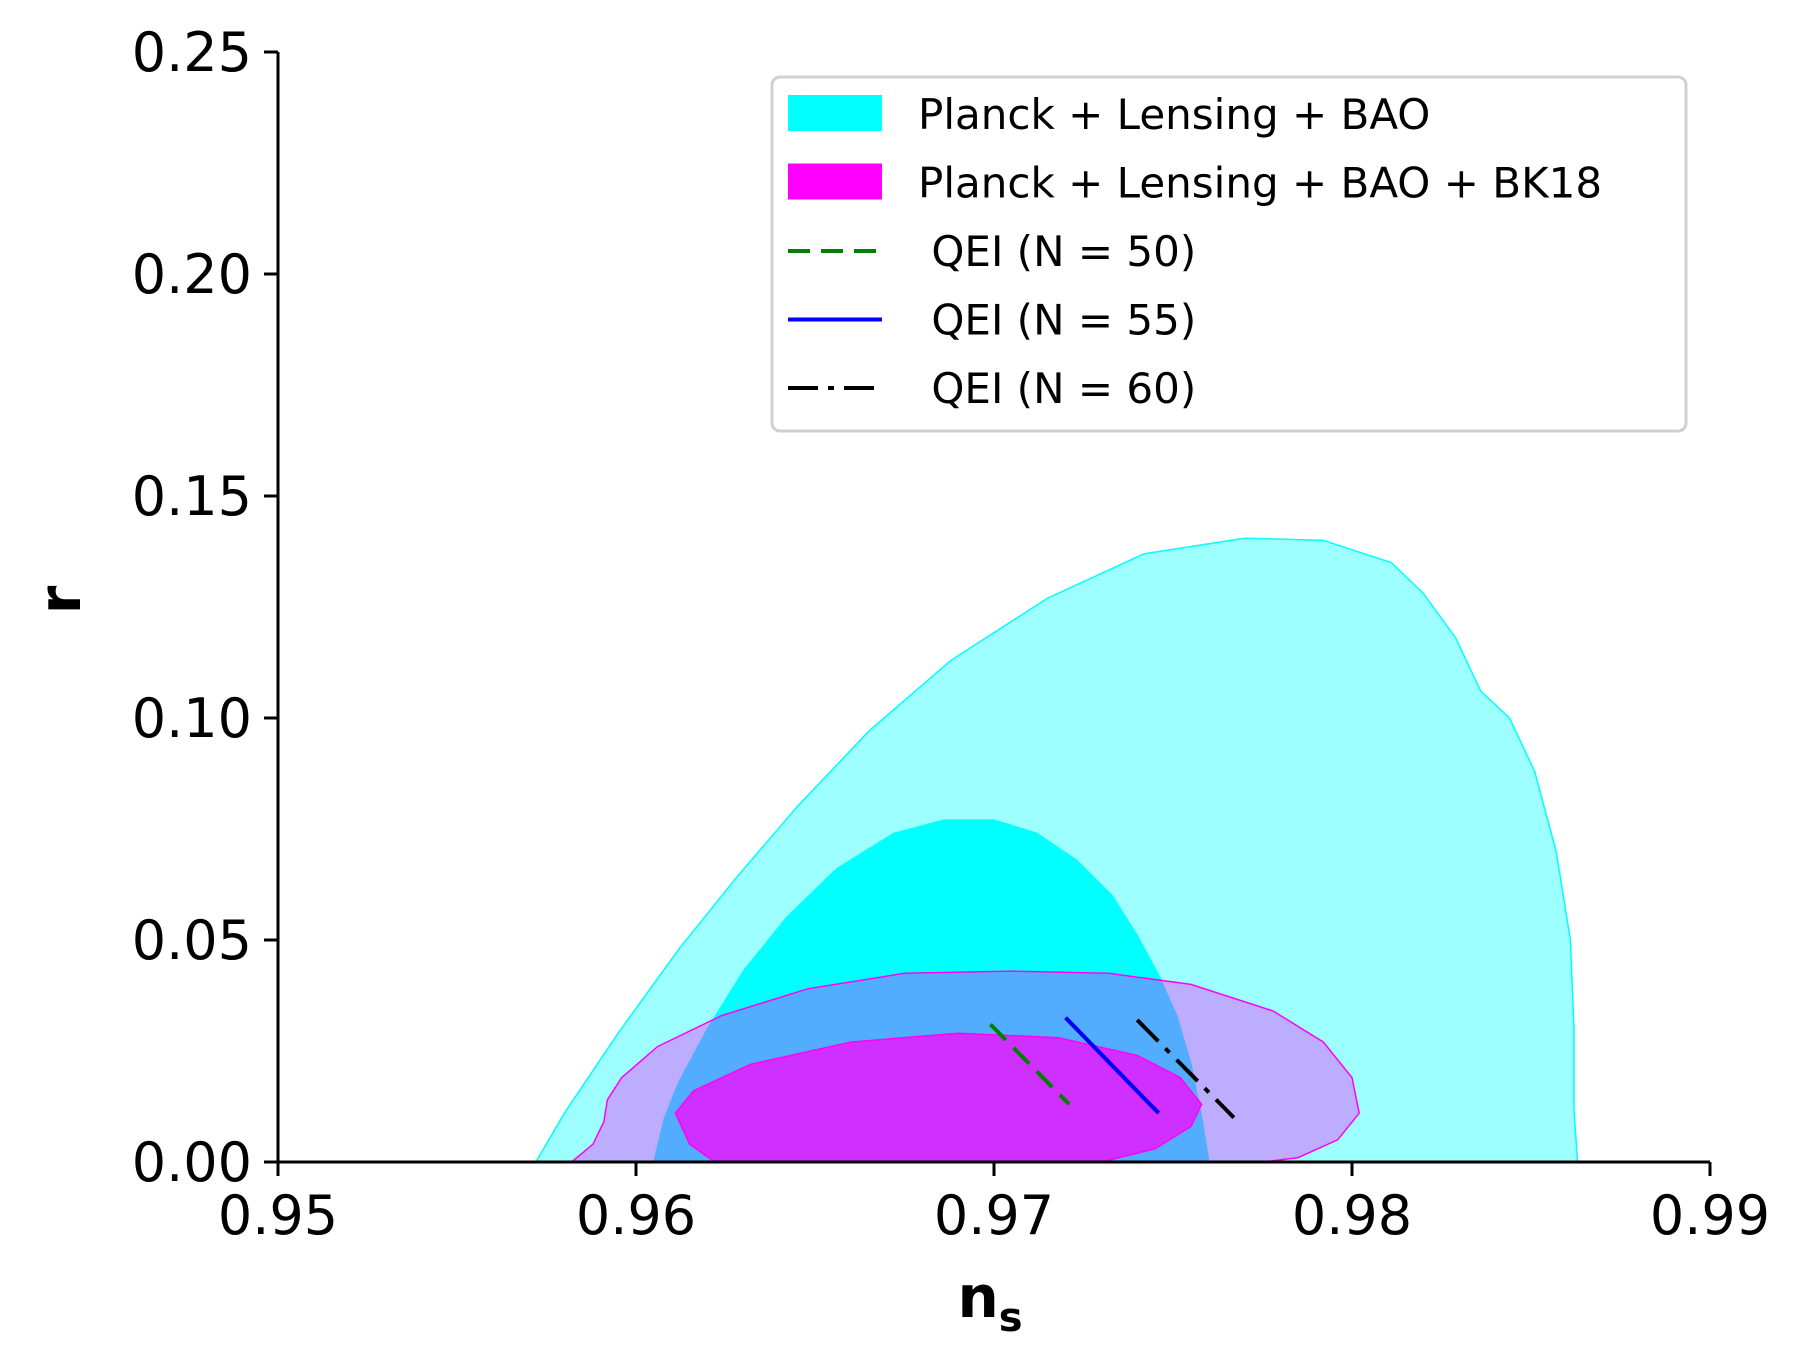  I want to click on y-tick-label: 0.15, so click(192, 496).